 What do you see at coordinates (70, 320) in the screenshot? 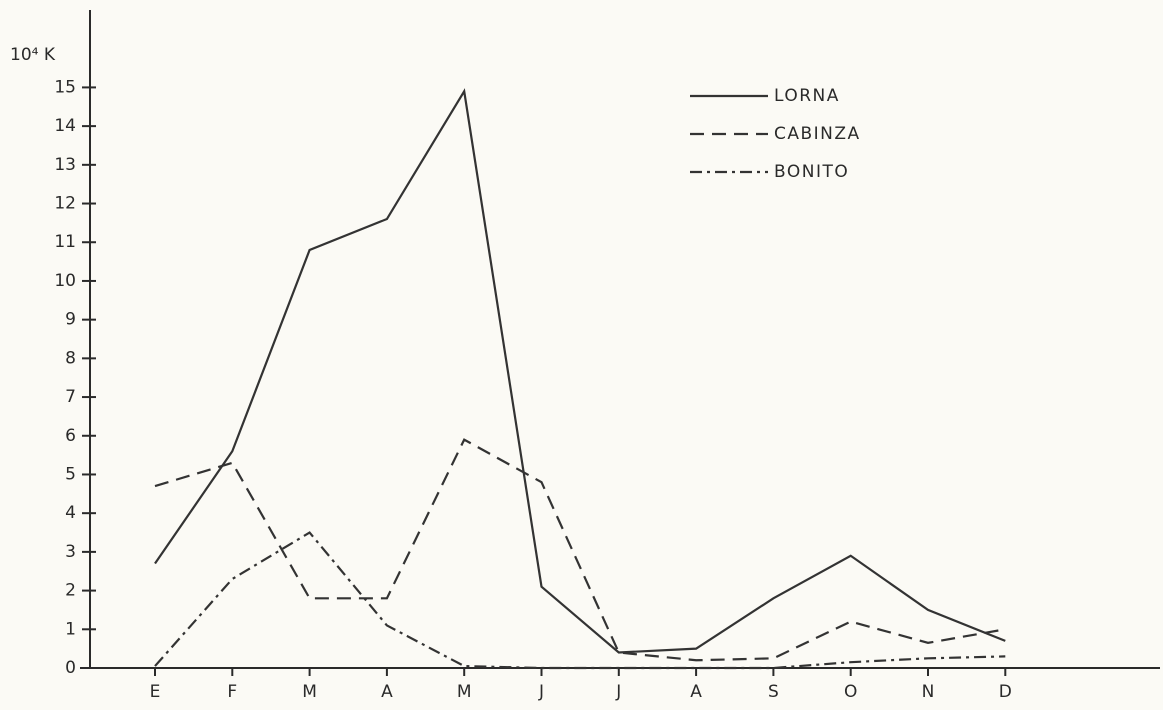
I see `y-tick-label: 9` at bounding box center [70, 320].